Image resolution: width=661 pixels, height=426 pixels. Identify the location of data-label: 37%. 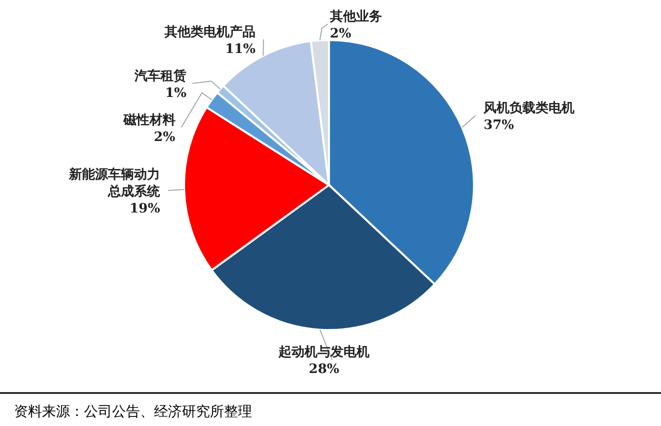
(499, 125).